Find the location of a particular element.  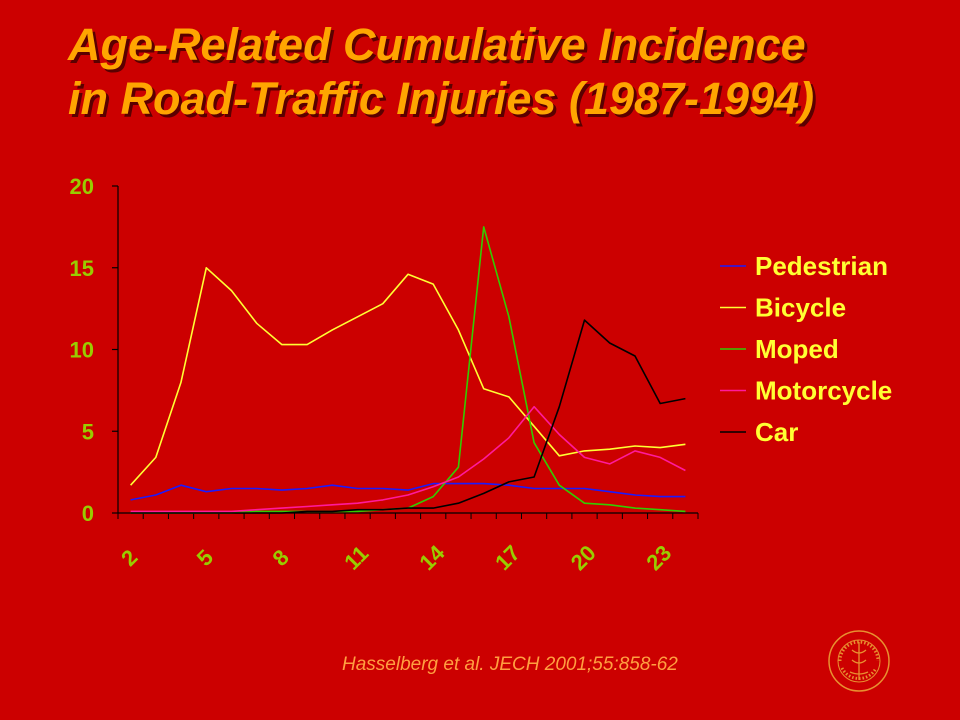

slide-title-line-2: in Road-Traffic Injuries (1987-1994) is located at coordinates (441, 98).